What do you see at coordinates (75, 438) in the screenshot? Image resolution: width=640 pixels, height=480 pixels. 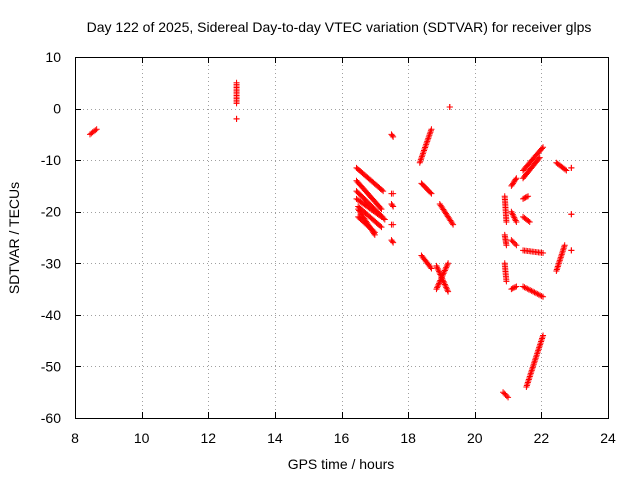 I see `x-tick-label: 8` at bounding box center [75, 438].